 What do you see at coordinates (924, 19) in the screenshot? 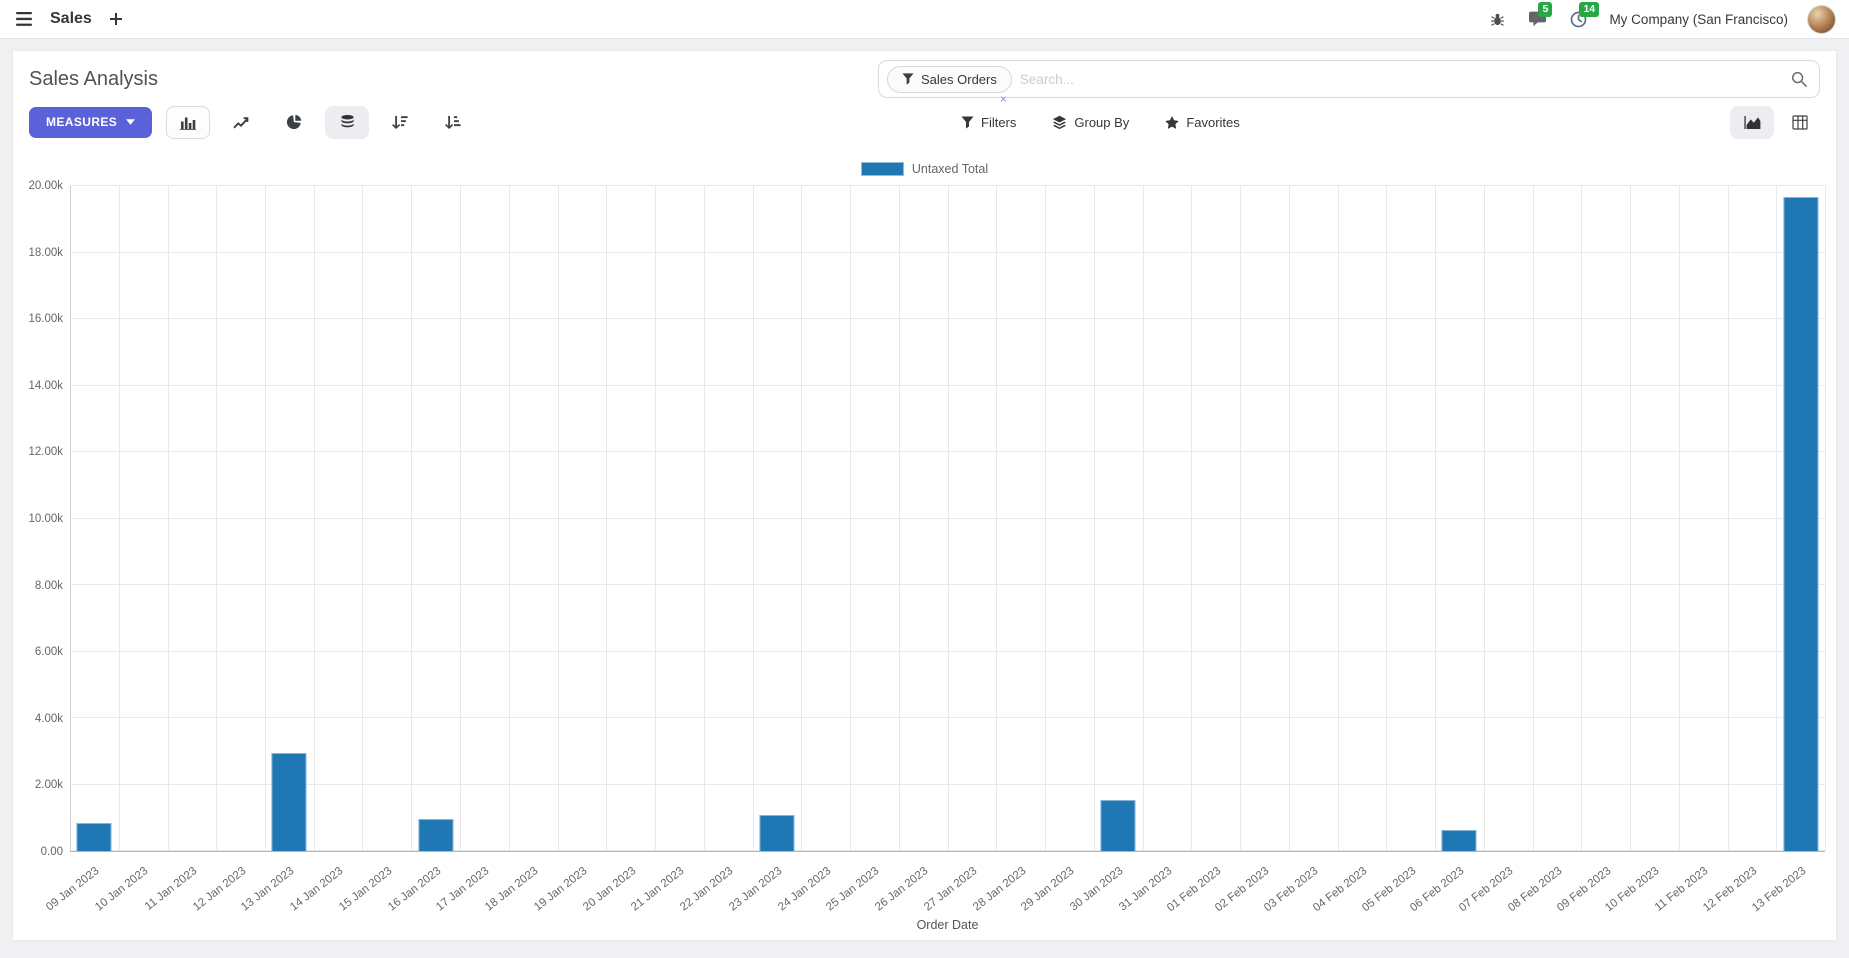
I see `top-navbar: Sales 5 14 My Company (San Francisco)` at bounding box center [924, 19].